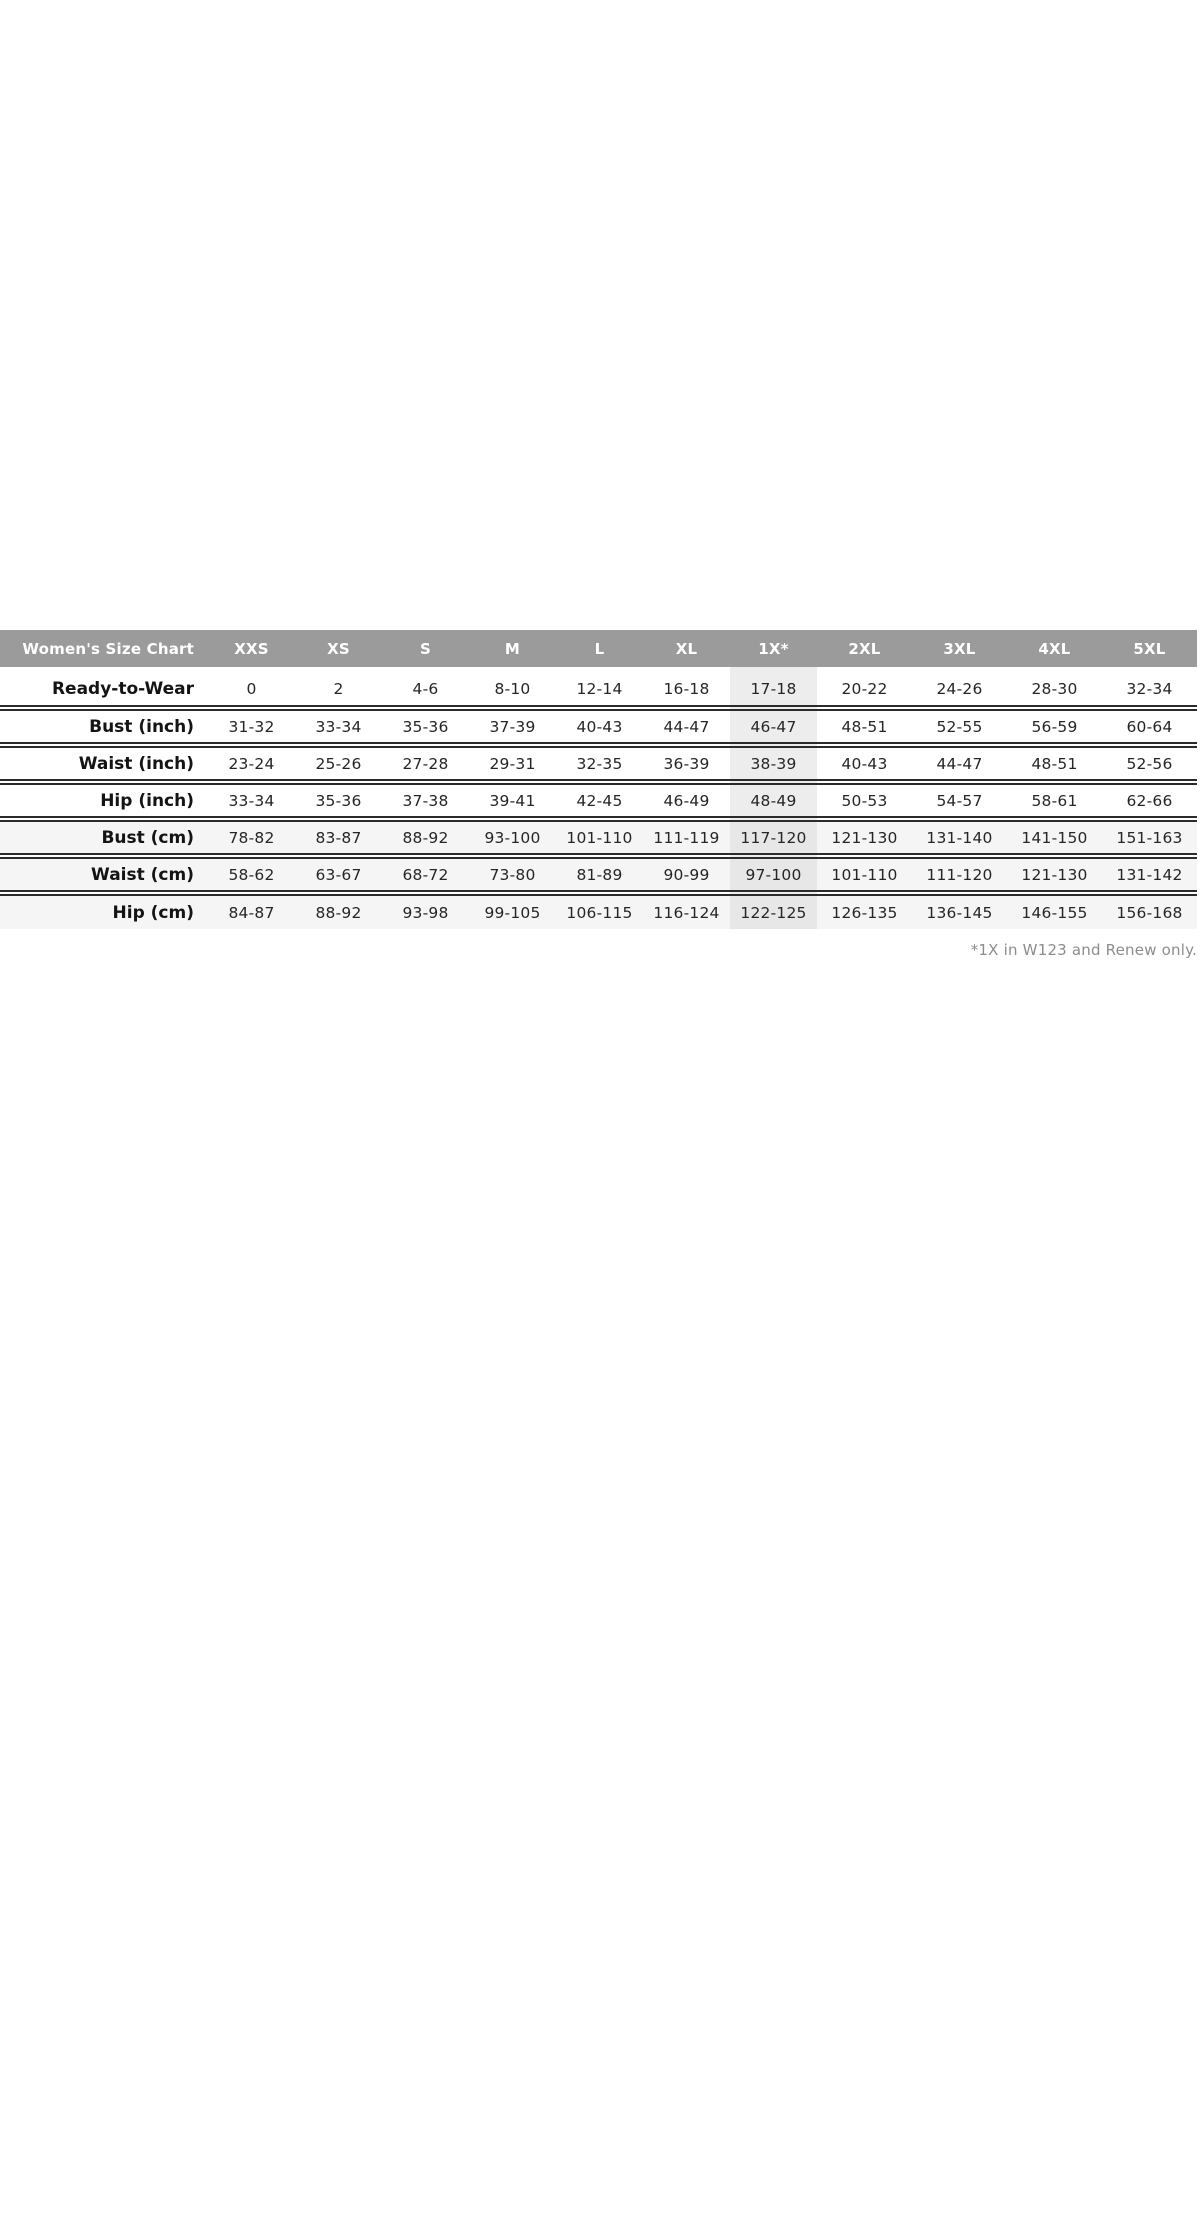  I want to click on row-label: Waist (inch), so click(136, 763).